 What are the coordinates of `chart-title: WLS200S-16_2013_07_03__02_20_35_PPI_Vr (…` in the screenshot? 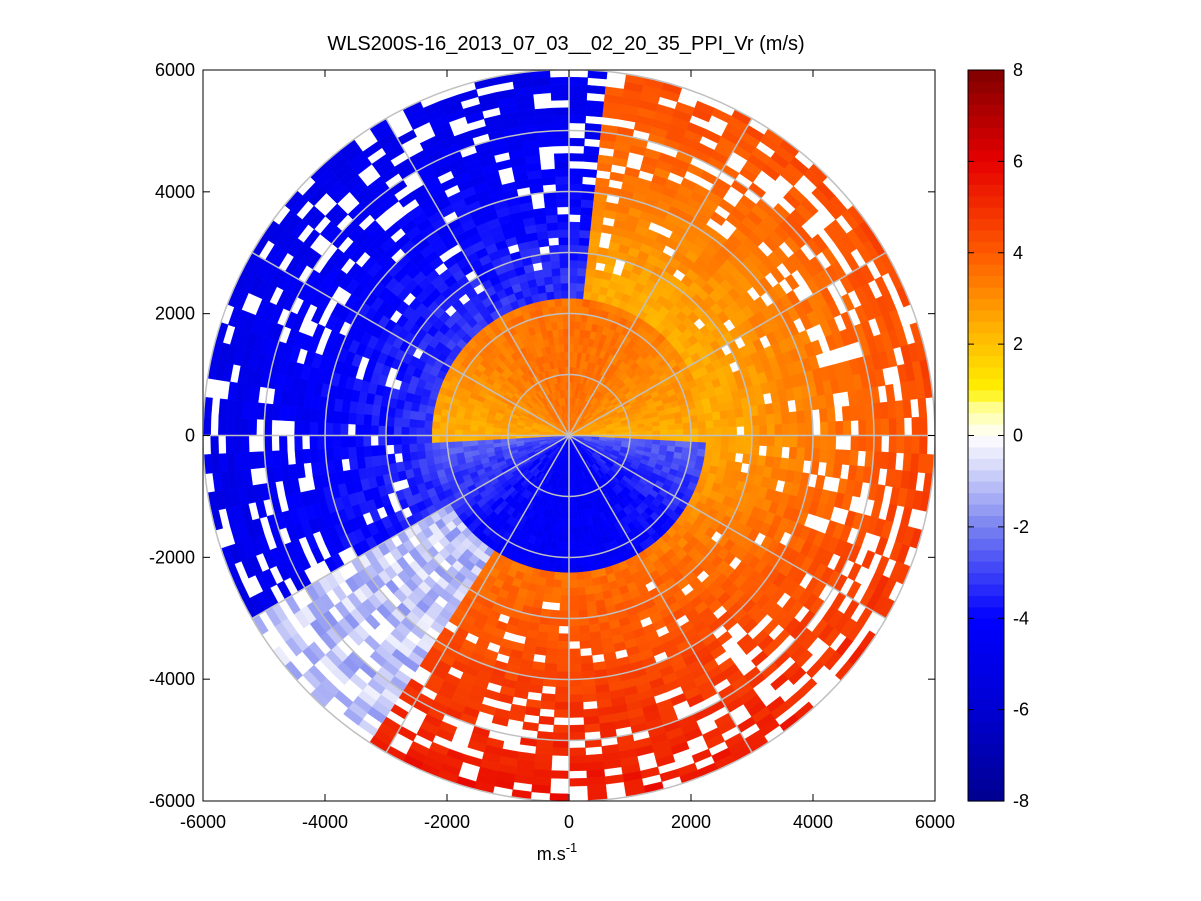 It's located at (565, 44).